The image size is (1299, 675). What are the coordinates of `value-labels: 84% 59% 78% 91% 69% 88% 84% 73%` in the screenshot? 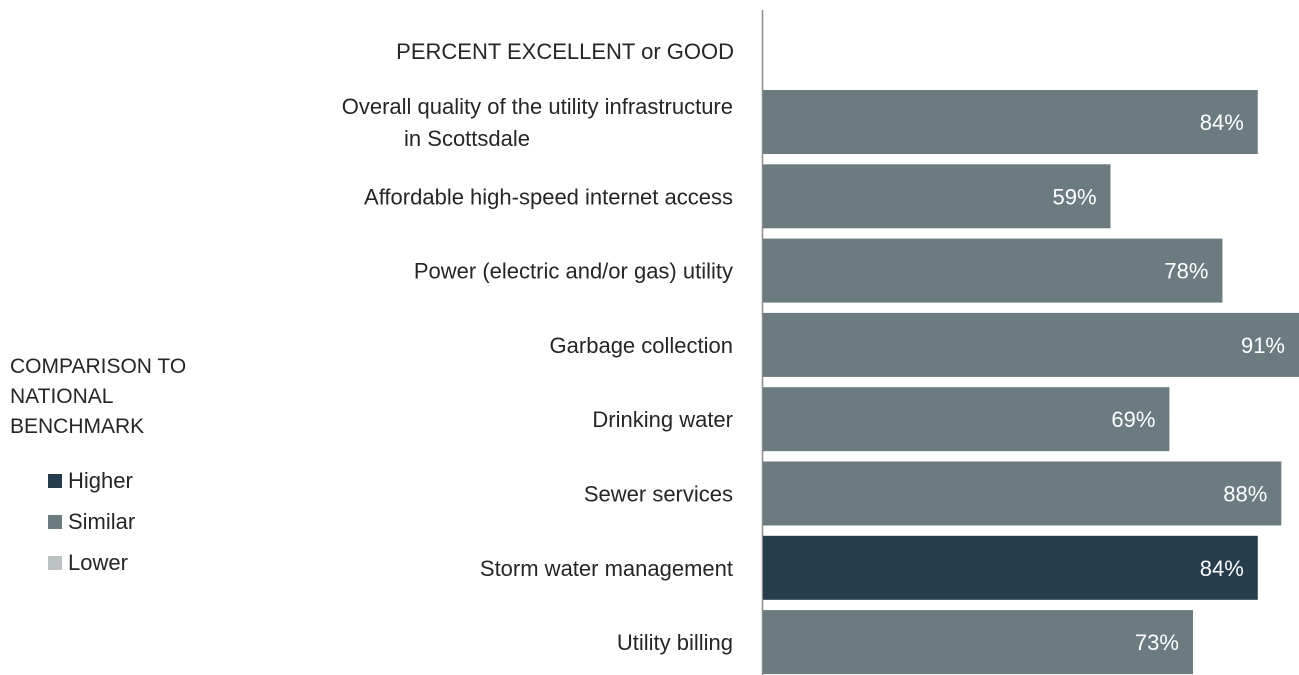 It's located at (1168, 382).